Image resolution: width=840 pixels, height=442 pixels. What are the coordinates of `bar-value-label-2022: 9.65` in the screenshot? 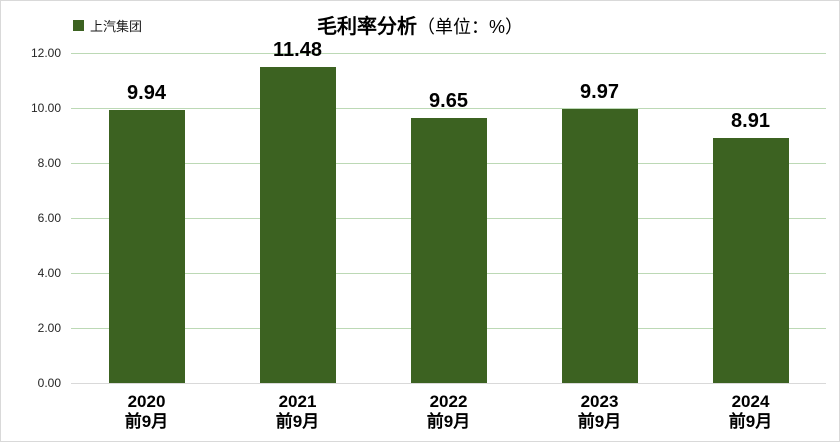 It's located at (448, 100).